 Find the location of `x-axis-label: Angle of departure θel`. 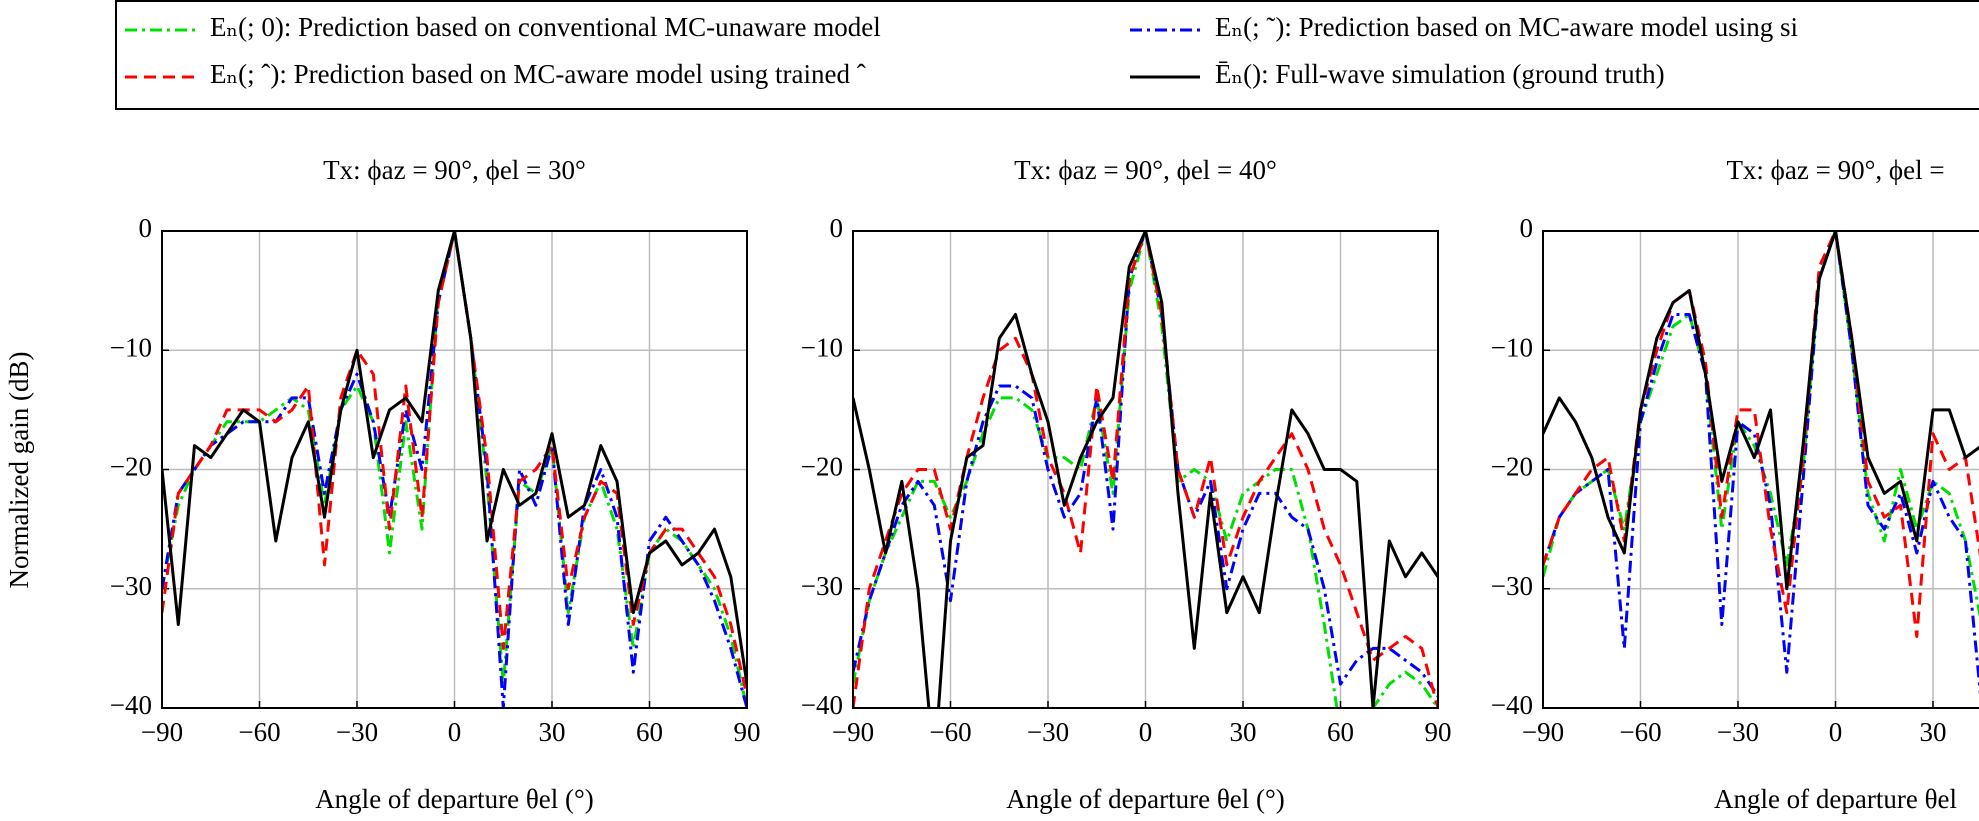

x-axis-label: Angle of departure θel is located at coordinates (1835, 799).